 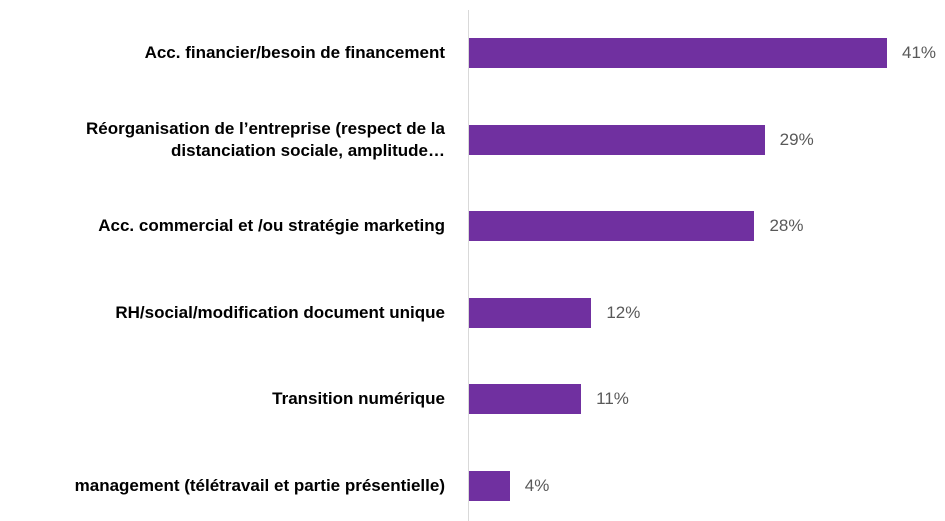 What do you see at coordinates (280, 312) in the screenshot?
I see `category-label: RH/social/modification document unique` at bounding box center [280, 312].